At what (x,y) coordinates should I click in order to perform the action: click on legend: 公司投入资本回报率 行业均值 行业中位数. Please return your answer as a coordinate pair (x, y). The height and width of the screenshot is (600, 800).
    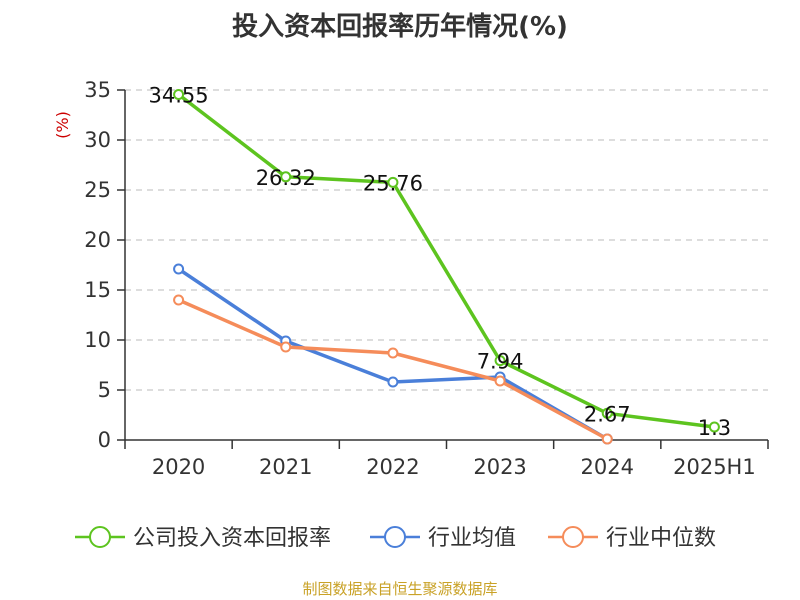
    Looking at the image, I should click on (395, 538).